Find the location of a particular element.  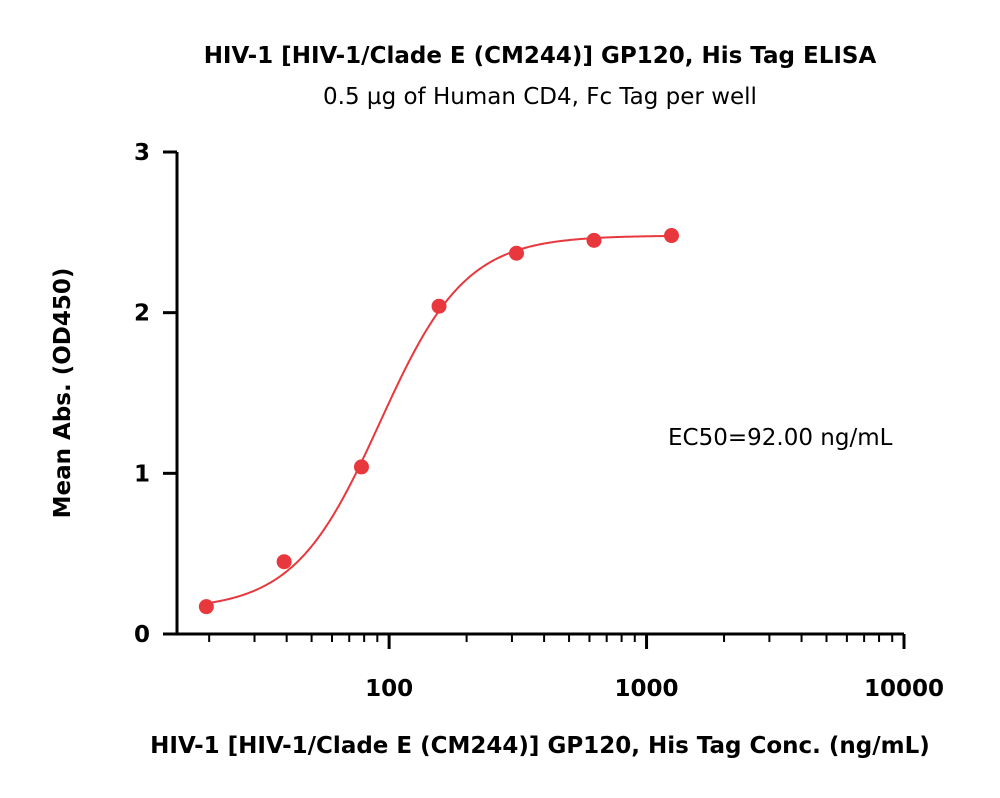

y-tick-label: 0 is located at coordinates (142, 635).